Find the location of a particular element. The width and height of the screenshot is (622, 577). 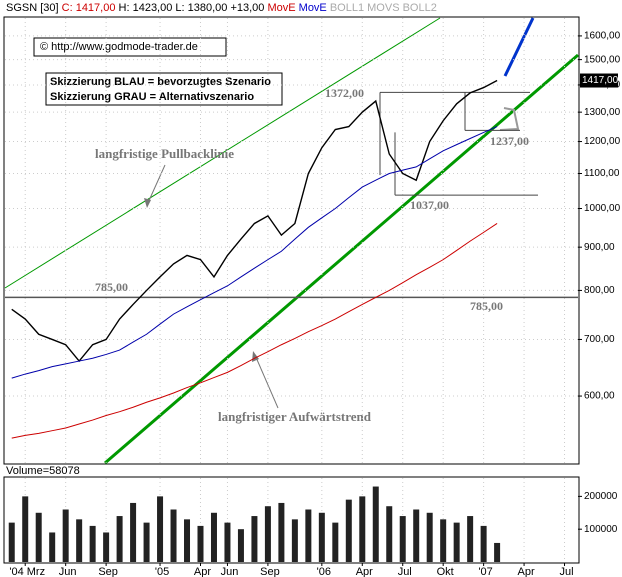

y-tick-label: 200000 is located at coordinates (601, 496).